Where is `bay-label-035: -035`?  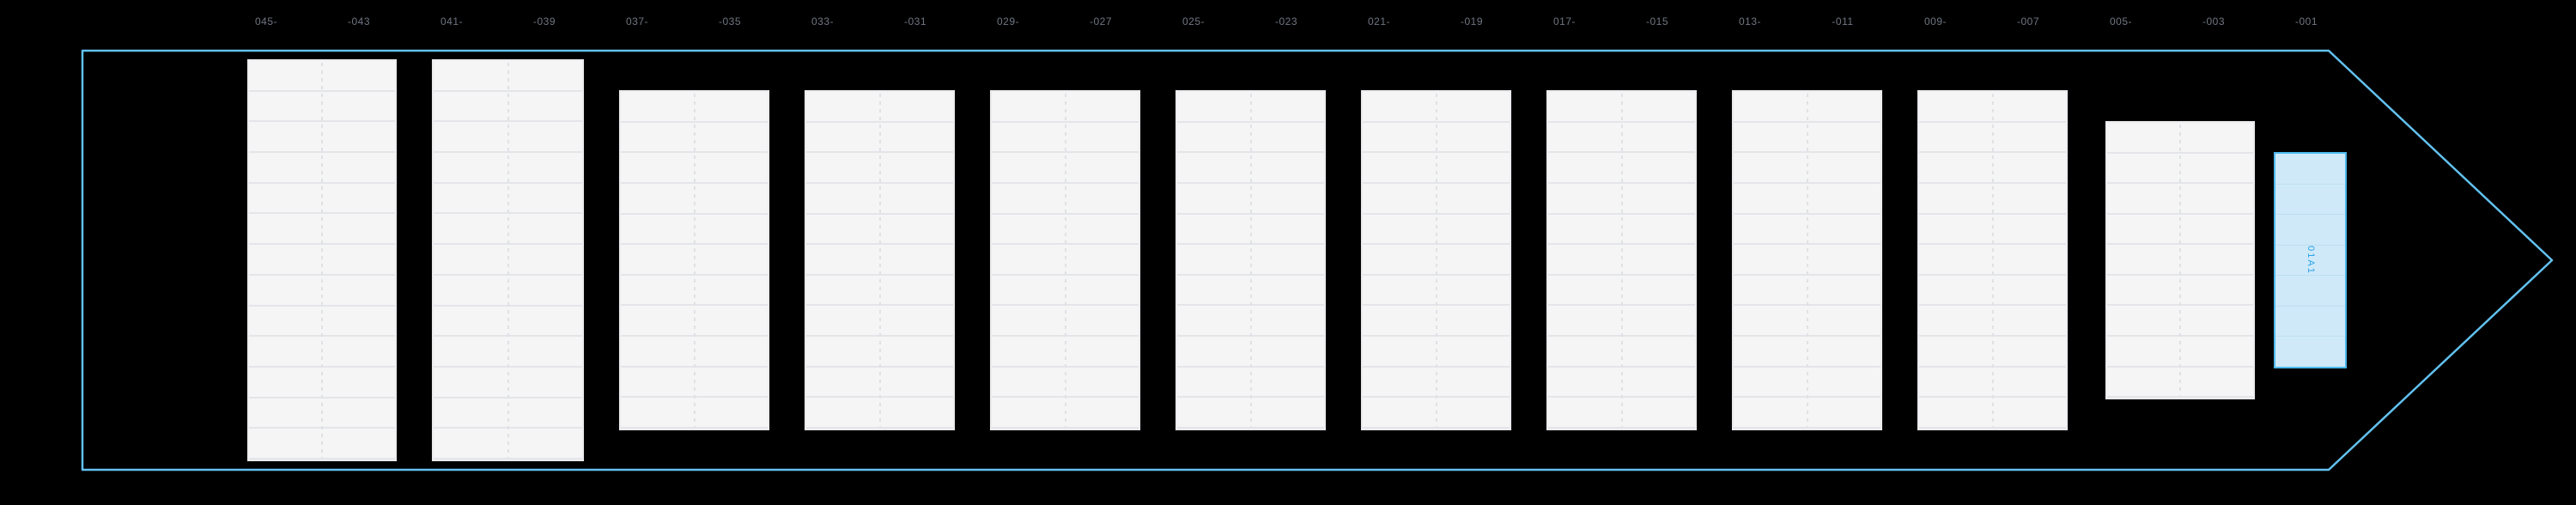
bay-label-035: -035 is located at coordinates (730, 21).